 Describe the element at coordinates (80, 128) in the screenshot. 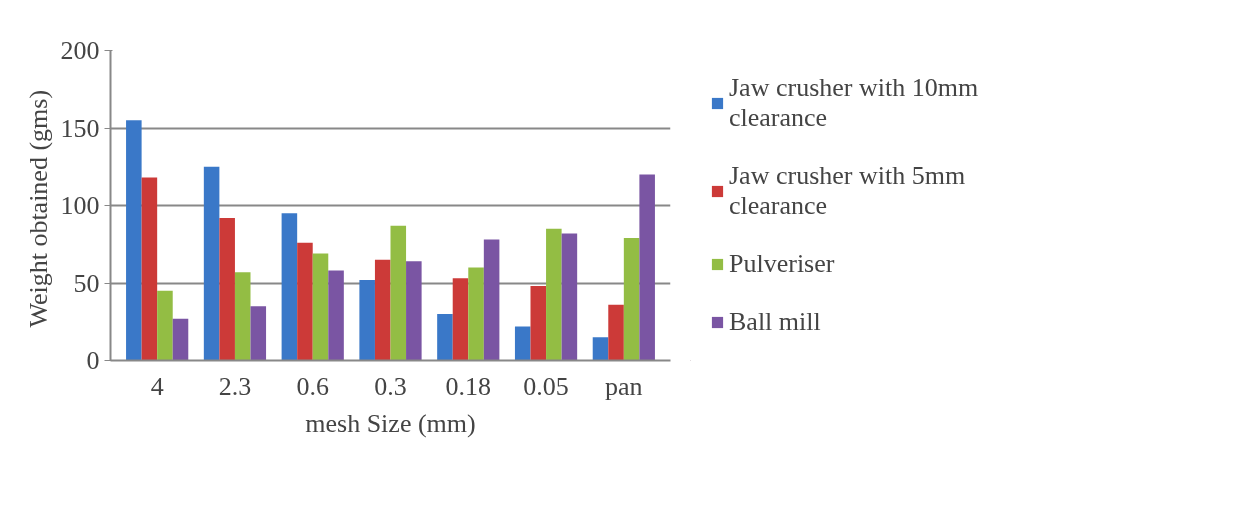

I see `y-tick-label: 150` at that location.